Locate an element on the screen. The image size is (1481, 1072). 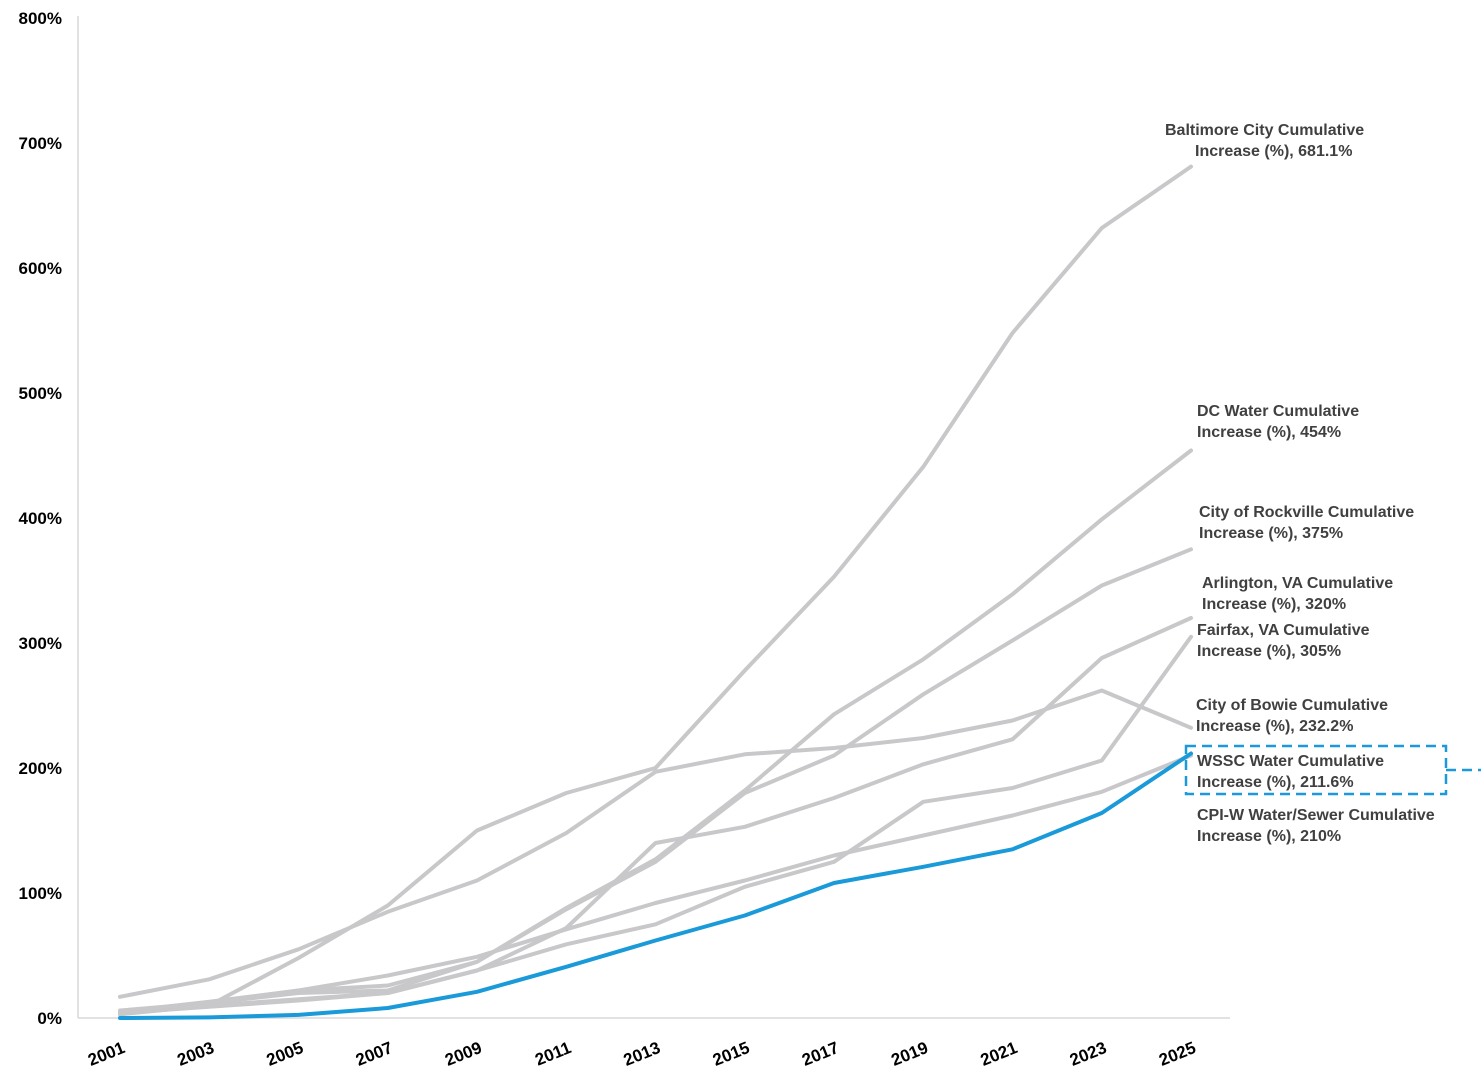
series-label-line: Increase (%), 232.2% is located at coordinates (1274, 726).